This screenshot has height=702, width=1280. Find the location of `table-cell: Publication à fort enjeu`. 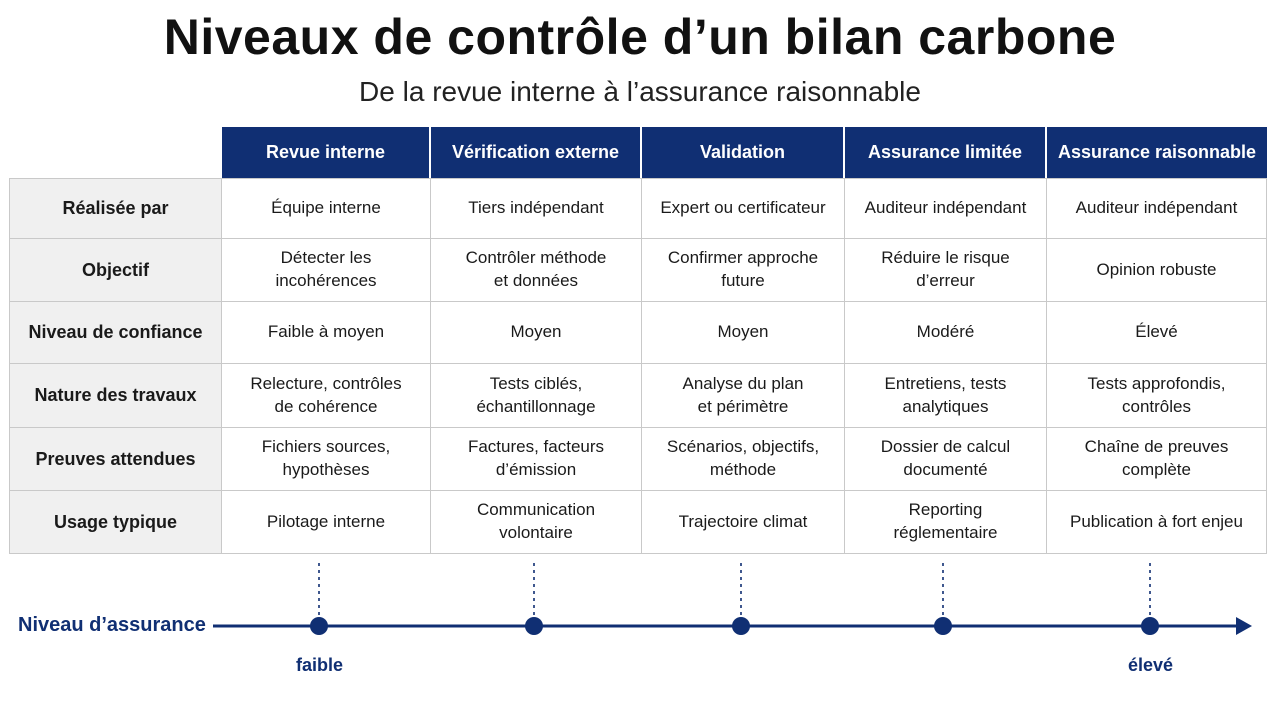

table-cell: Publication à fort enjeu is located at coordinates (1157, 522).